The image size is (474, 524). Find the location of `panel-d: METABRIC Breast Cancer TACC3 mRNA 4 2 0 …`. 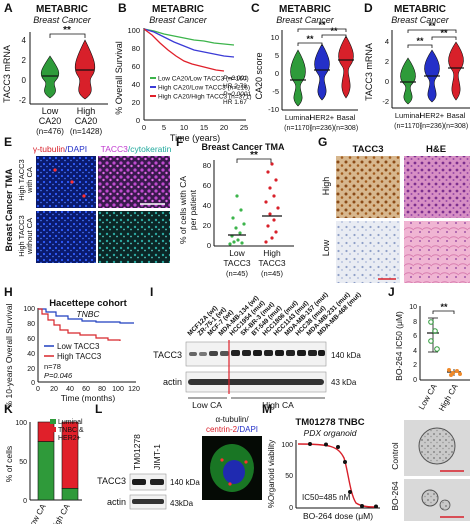

panel-d: METABRIC Breast Cancer TACC3 mRNA 4 2 0 … is located at coordinates (417, 67).